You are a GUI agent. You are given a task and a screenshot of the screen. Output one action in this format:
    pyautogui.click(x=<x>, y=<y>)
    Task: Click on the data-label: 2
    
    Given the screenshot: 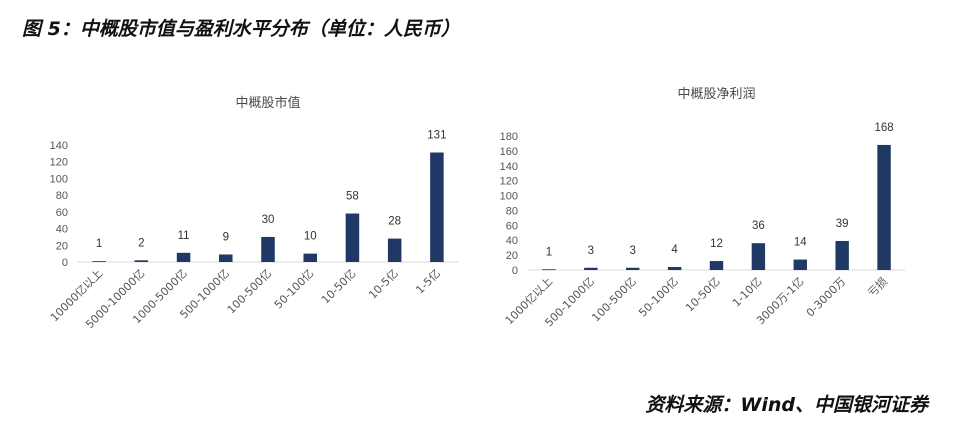 What is the action you would take?
    pyautogui.click(x=141, y=243)
    